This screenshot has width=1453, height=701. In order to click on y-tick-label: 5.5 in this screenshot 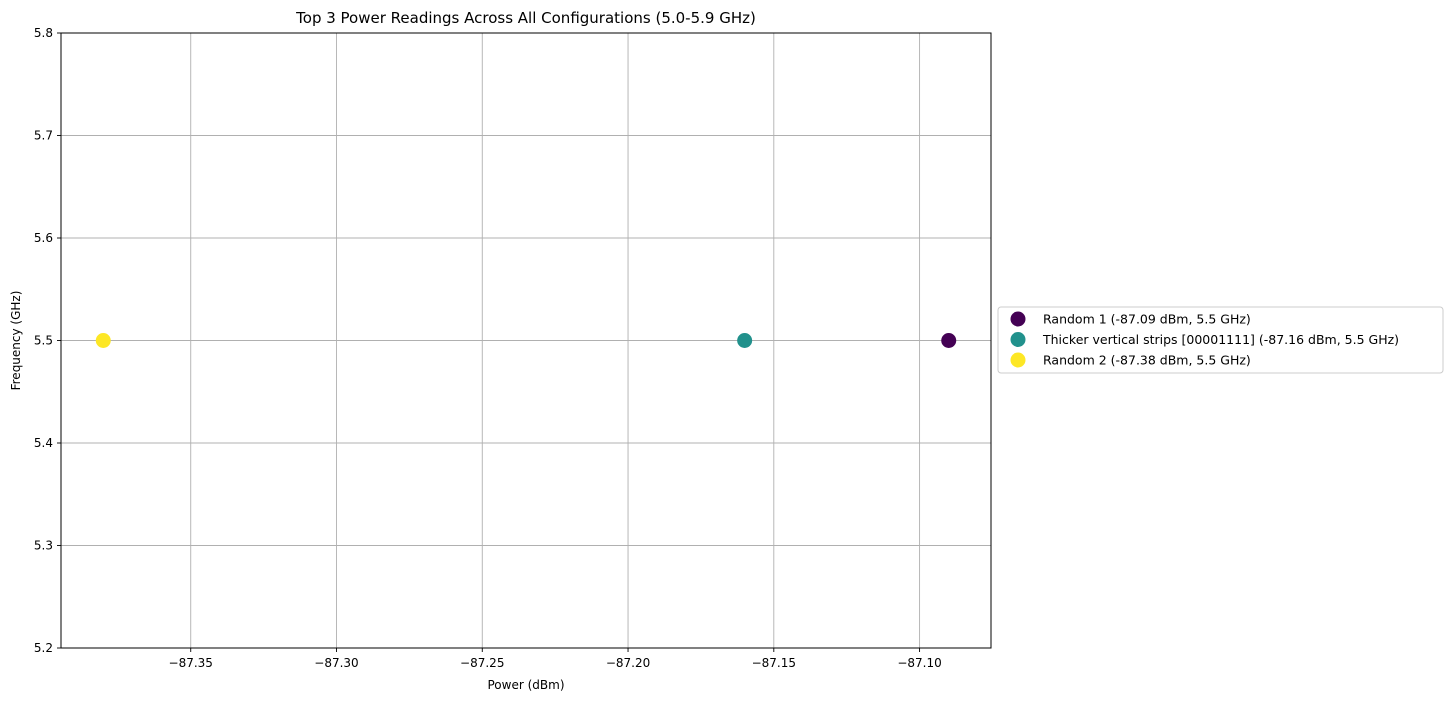, I will do `click(43, 341)`.